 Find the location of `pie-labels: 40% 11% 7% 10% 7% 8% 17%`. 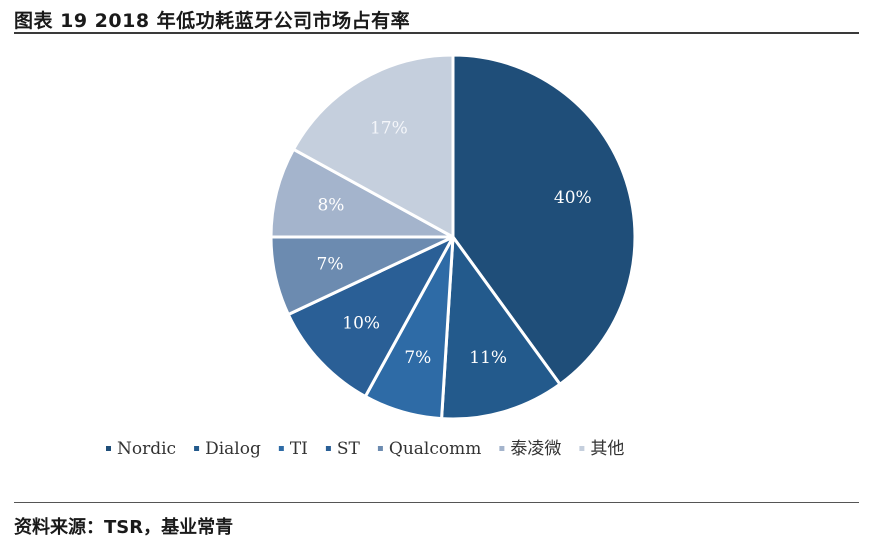

pie-labels: 40% 11% 7% 10% 7% 8% 17% is located at coordinates (454, 243).